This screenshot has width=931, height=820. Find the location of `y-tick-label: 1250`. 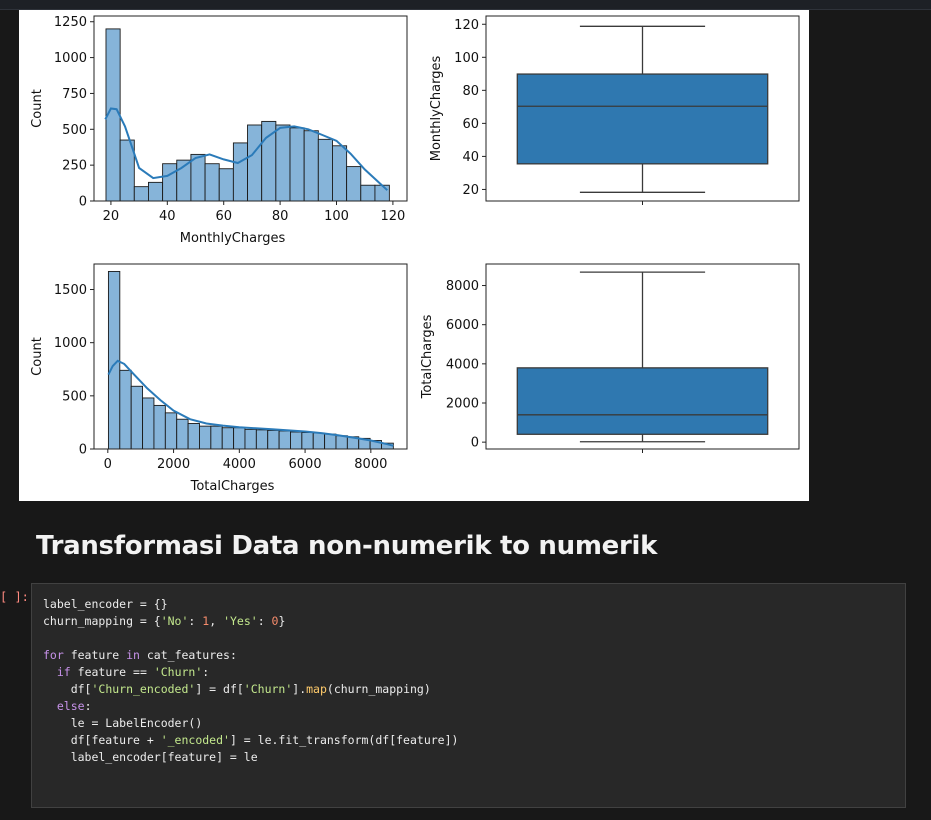

y-tick-label: 1250 is located at coordinates (70, 22).